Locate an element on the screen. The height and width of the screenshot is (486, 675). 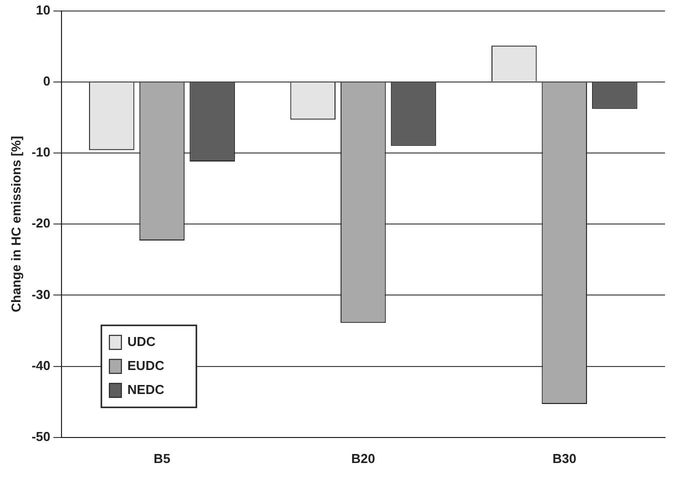
x-tick-label: B20 is located at coordinates (363, 458).